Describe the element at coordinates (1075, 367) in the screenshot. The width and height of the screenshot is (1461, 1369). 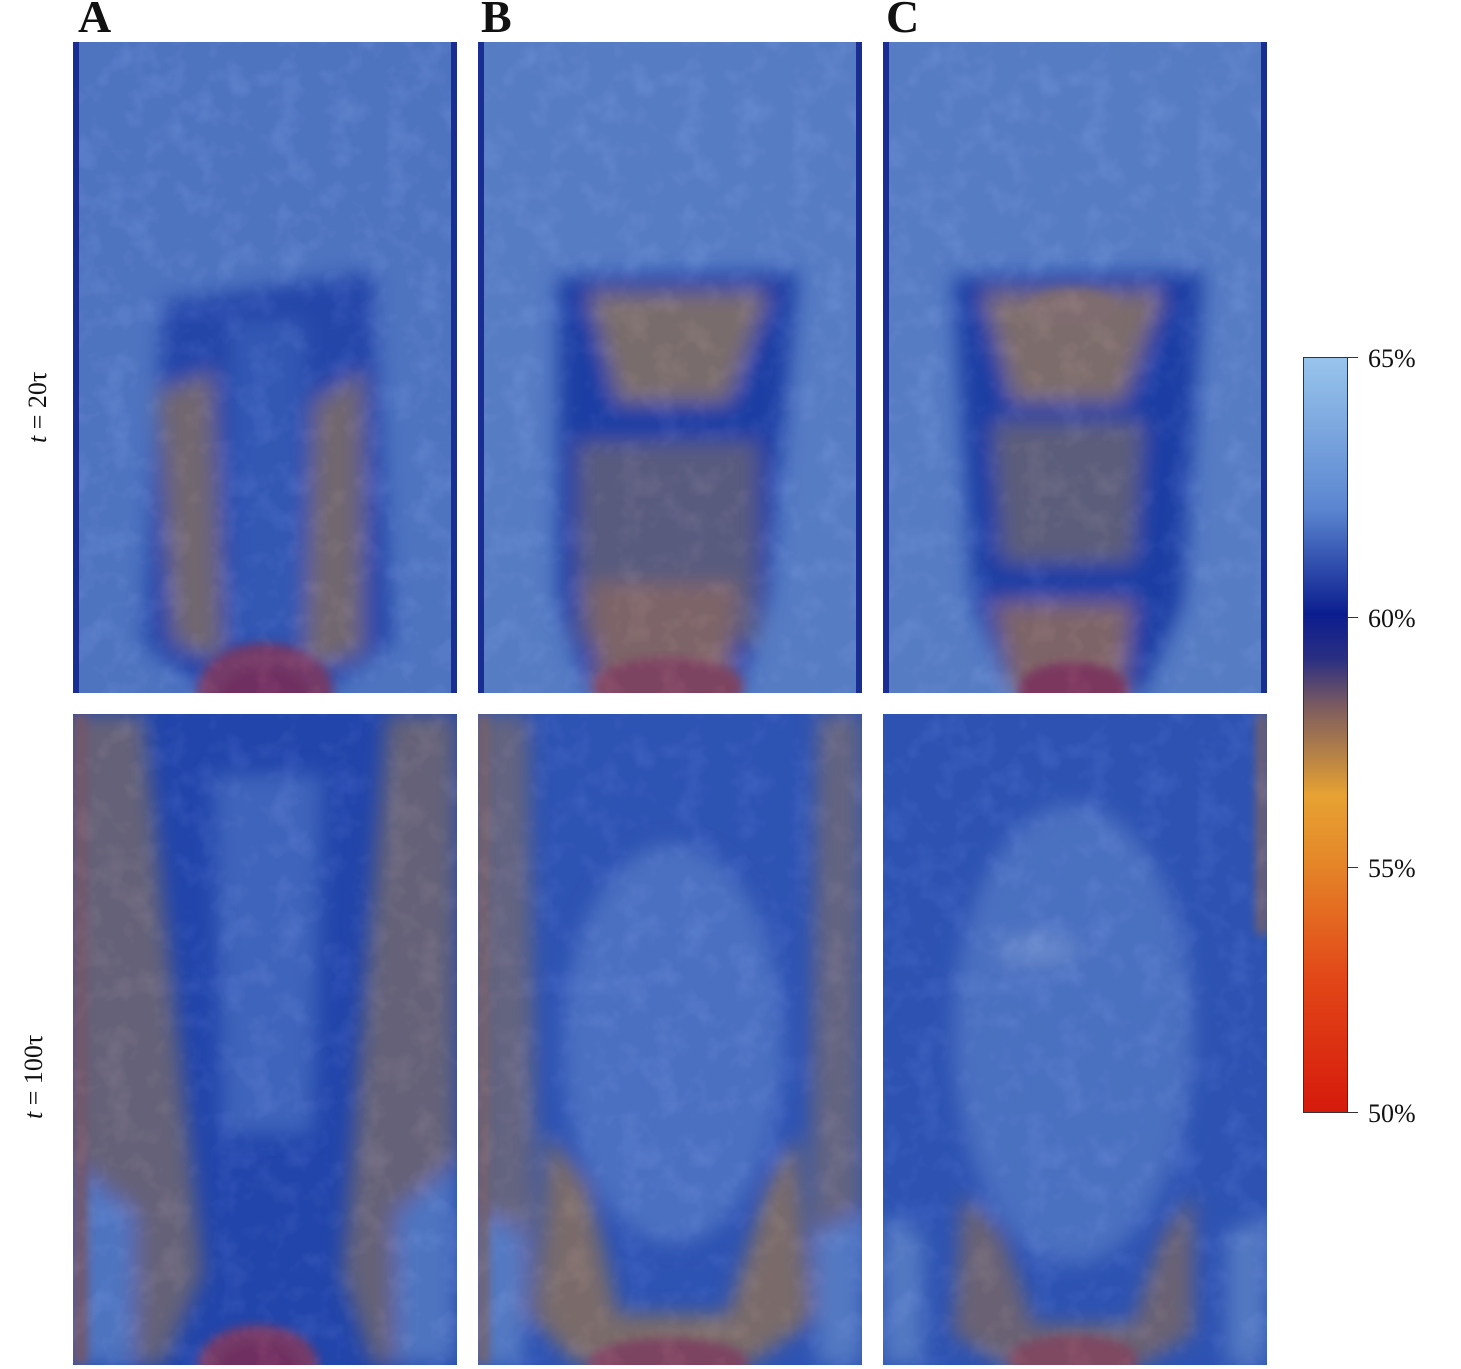
I see `panel-c-t20` at that location.